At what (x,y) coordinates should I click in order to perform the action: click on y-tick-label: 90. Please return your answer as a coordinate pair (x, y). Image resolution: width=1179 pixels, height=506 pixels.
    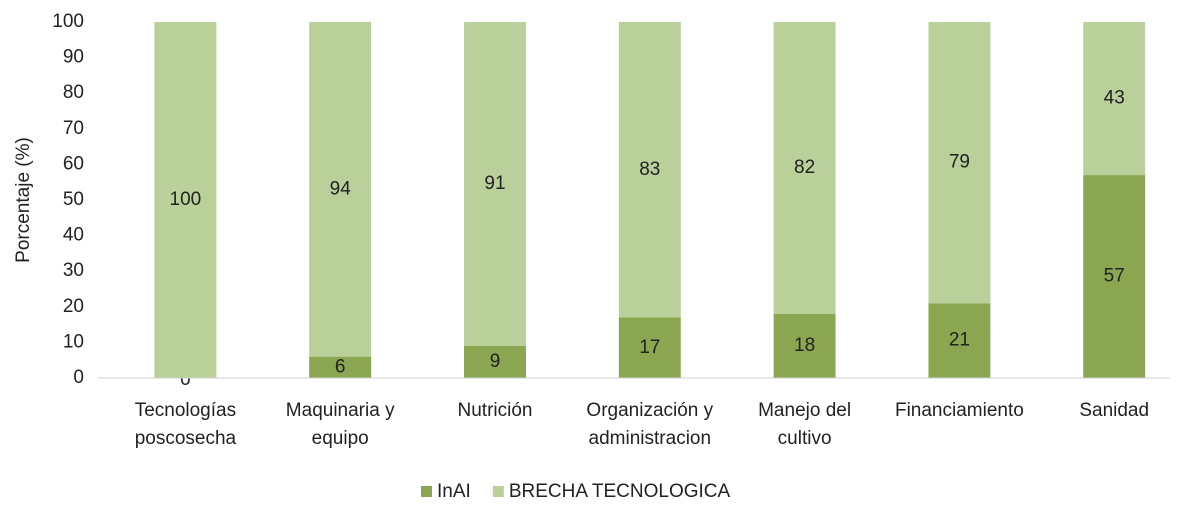
    Looking at the image, I should click on (73, 57).